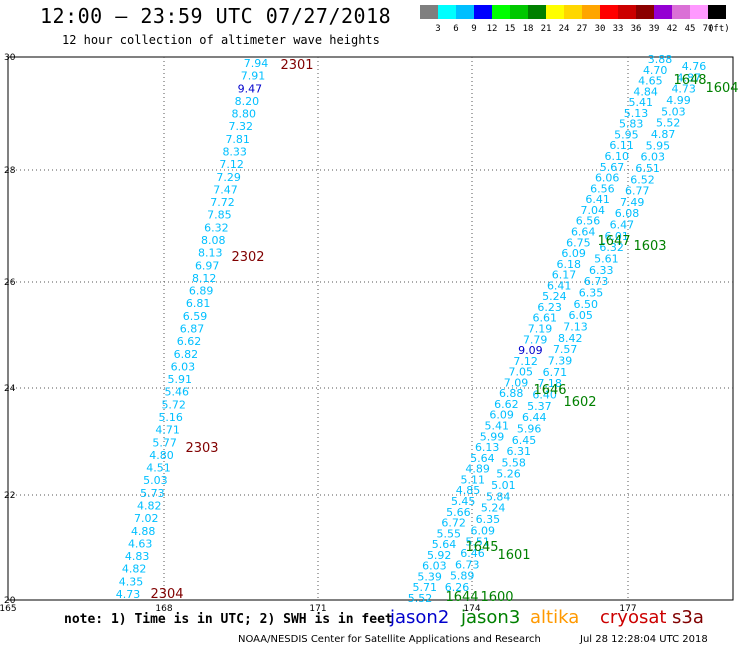  I want to click on scale-label: 3, so click(438, 29).